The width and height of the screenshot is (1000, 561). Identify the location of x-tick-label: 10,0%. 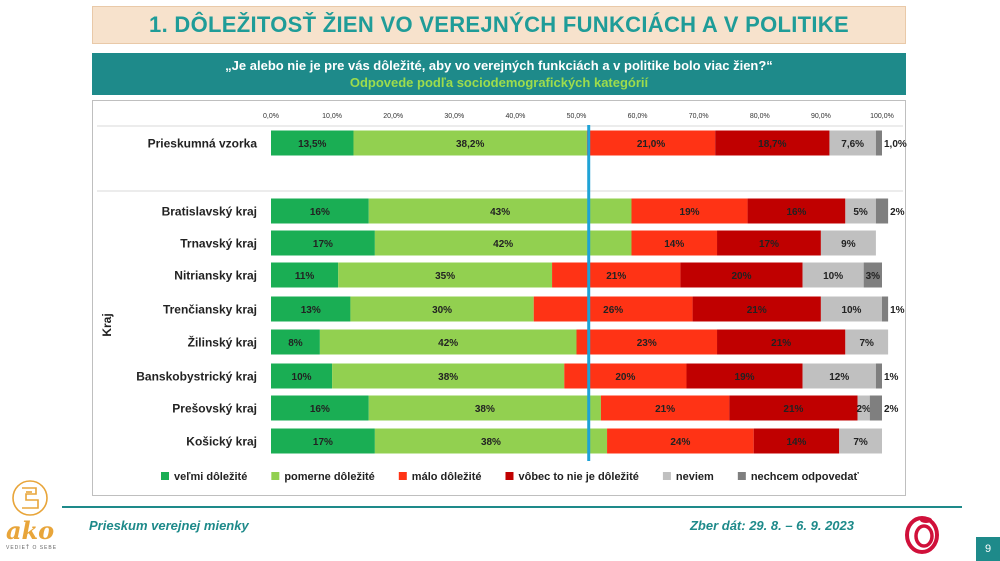
(332, 116).